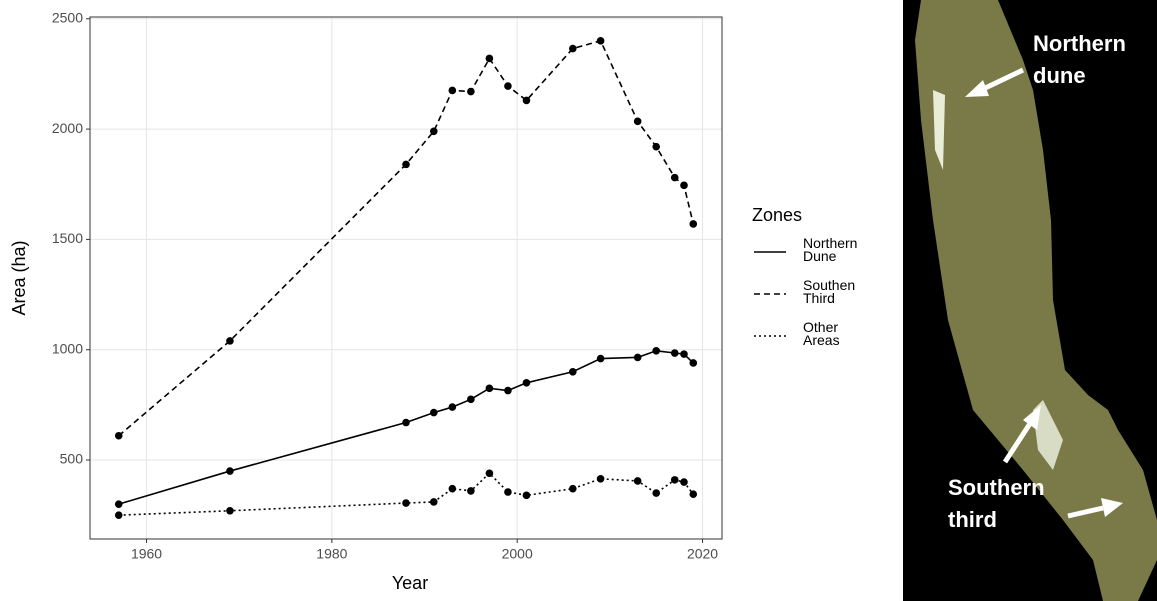 The width and height of the screenshot is (1157, 601). What do you see at coordinates (829, 291) in the screenshot?
I see `legend-label: Southen Third` at bounding box center [829, 291].